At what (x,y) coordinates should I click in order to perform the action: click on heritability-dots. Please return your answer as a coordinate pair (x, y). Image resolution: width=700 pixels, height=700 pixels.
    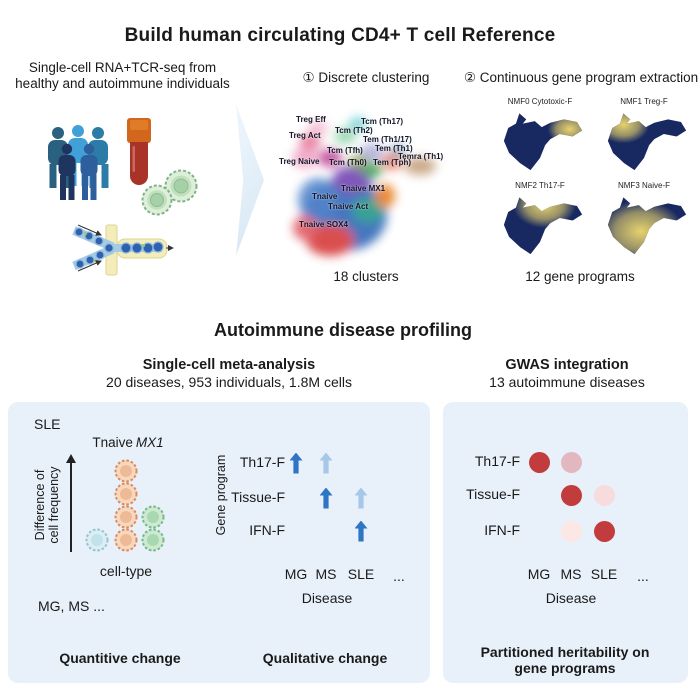
    Looking at the image, I should click on (565, 542).